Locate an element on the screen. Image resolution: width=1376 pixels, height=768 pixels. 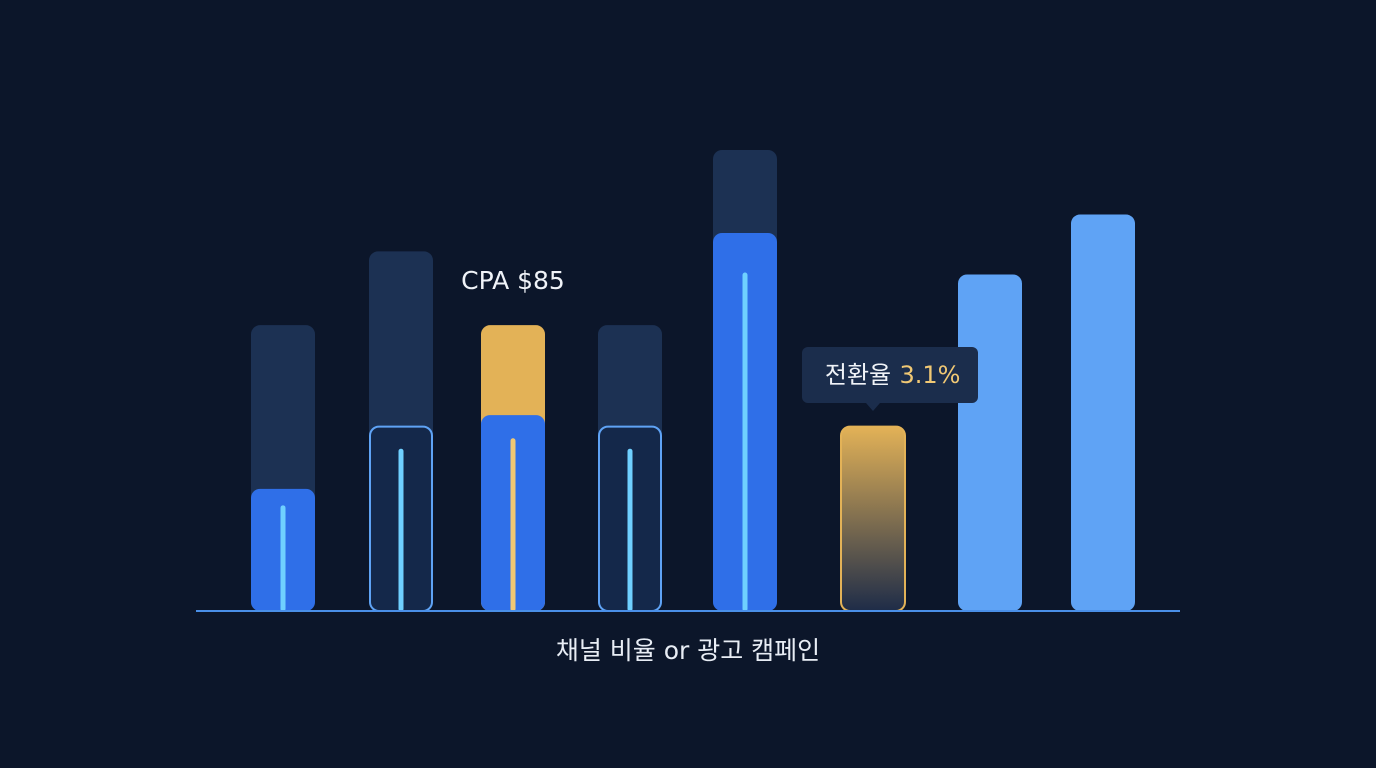
annotation: CPA $85 is located at coordinates (513, 280).